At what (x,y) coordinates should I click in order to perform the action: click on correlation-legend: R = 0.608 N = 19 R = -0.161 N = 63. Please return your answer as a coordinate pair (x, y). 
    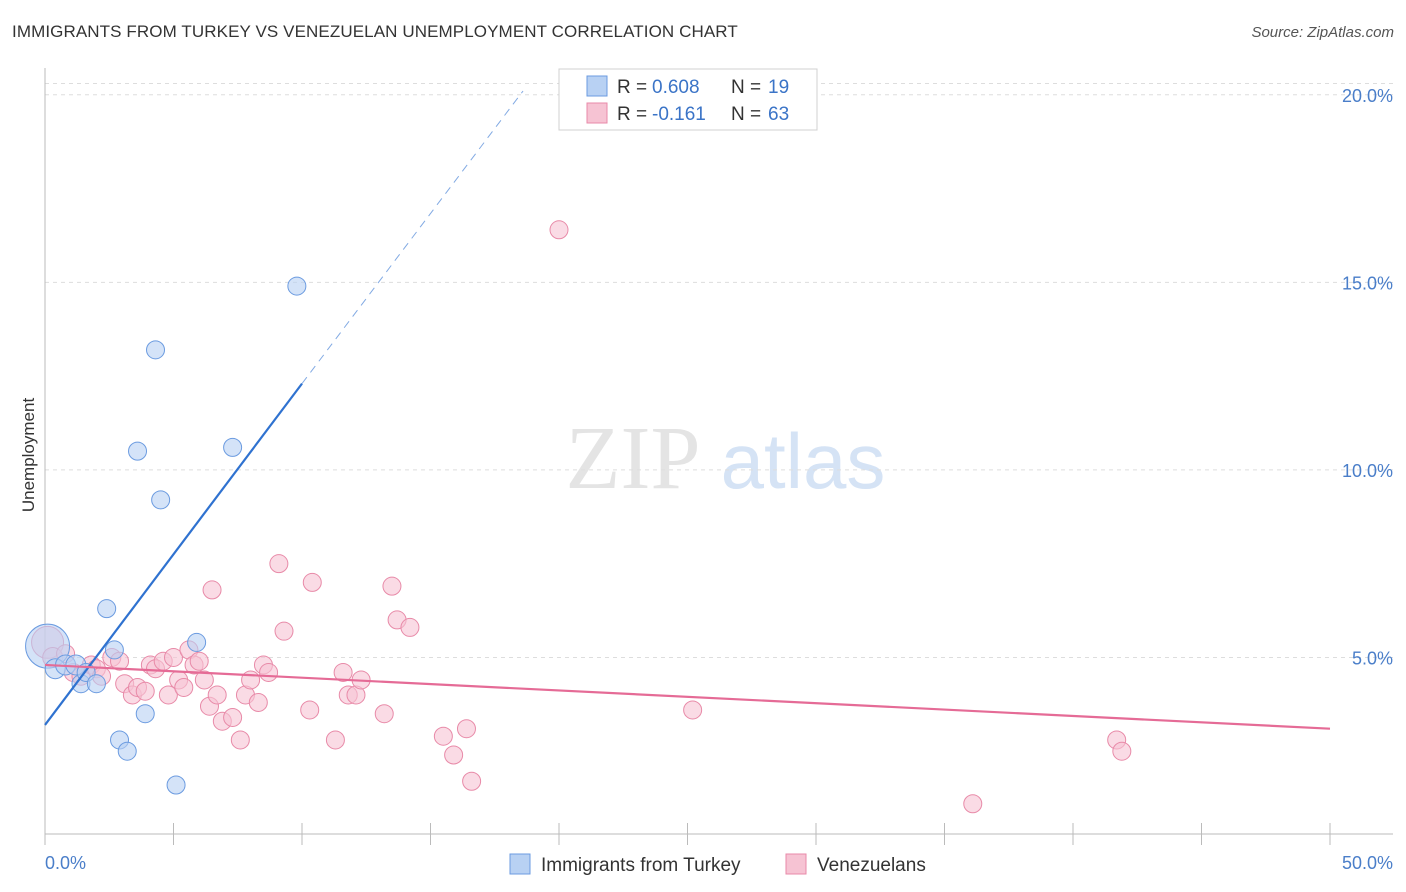
    Looking at the image, I should click on (688, 99).